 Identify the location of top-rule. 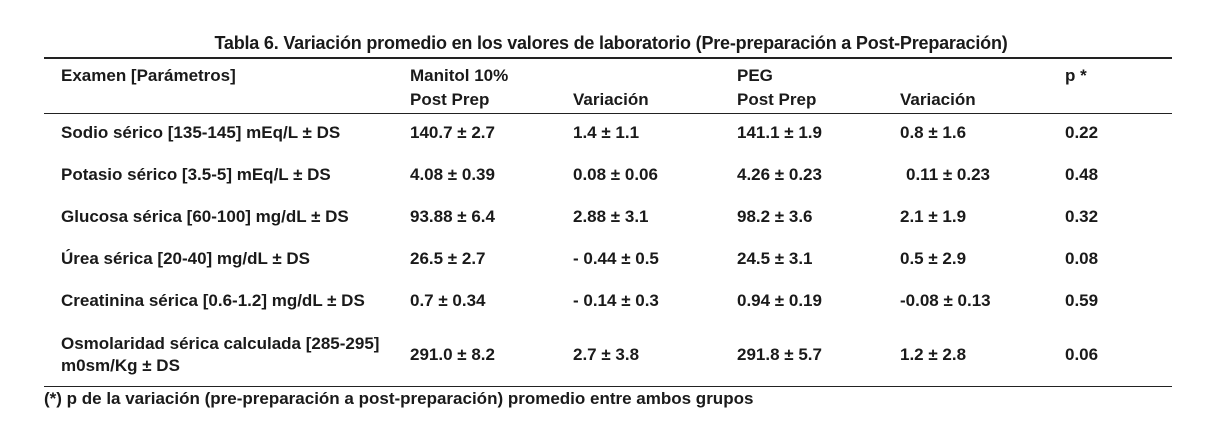
(608, 58).